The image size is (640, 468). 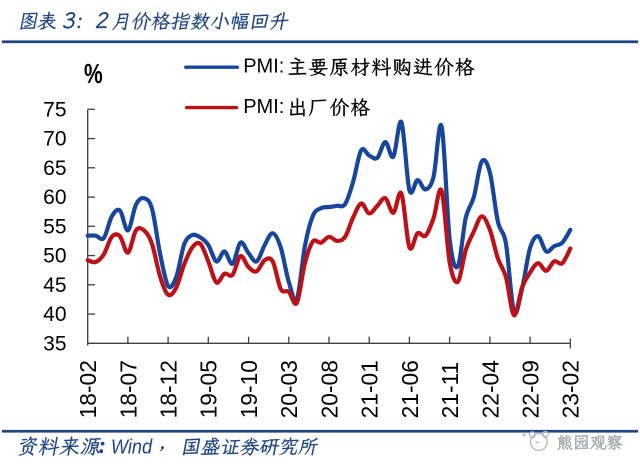 I want to click on svg-text: 40, so click(x=54, y=314).